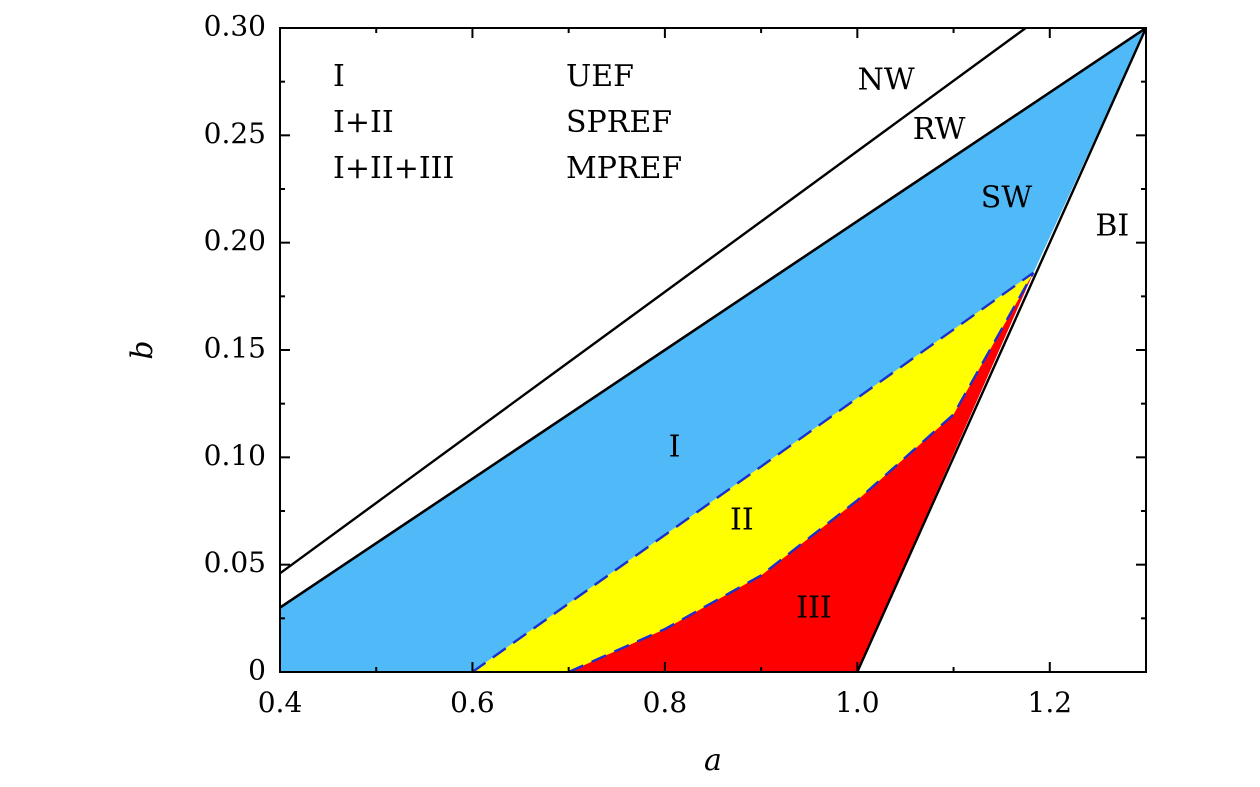 This screenshot has height=787, width=1260. Describe the element at coordinates (280, 702) in the screenshot. I see `x-tick-label: 0.4` at that location.